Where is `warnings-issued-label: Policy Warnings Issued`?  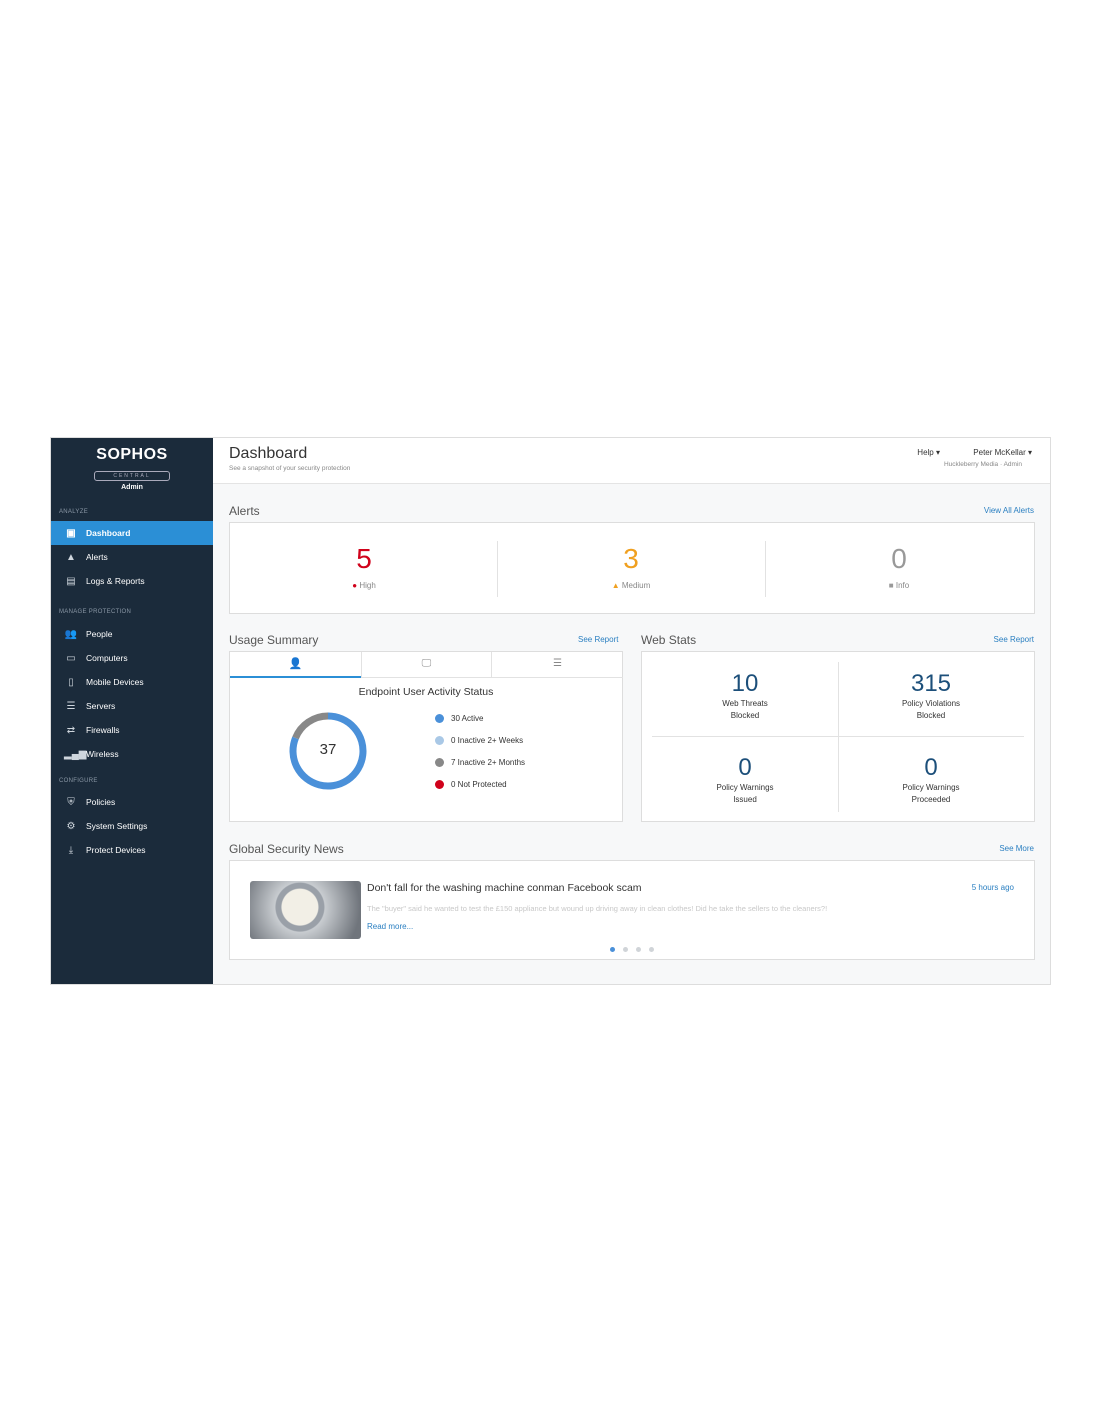
warnings-issued-label: Policy Warnings Issued is located at coordinates (745, 794).